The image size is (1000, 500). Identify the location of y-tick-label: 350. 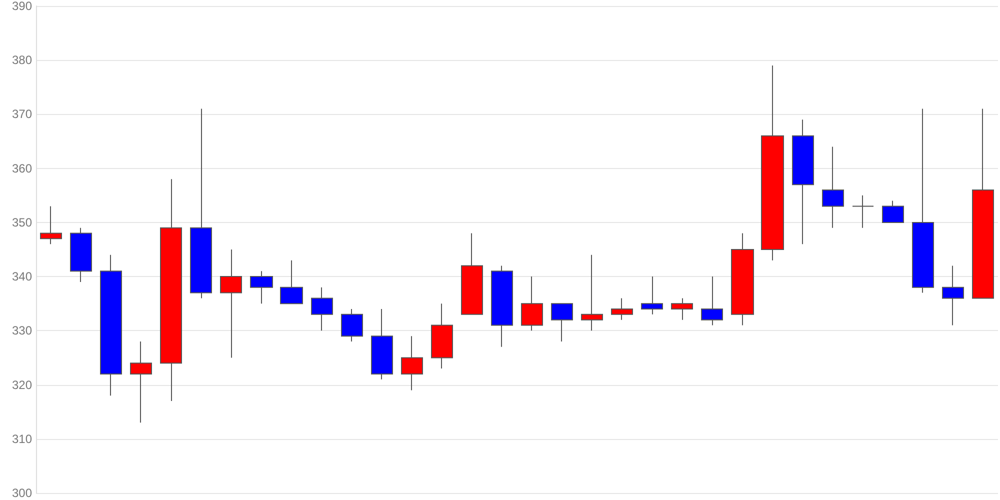
(22, 222).